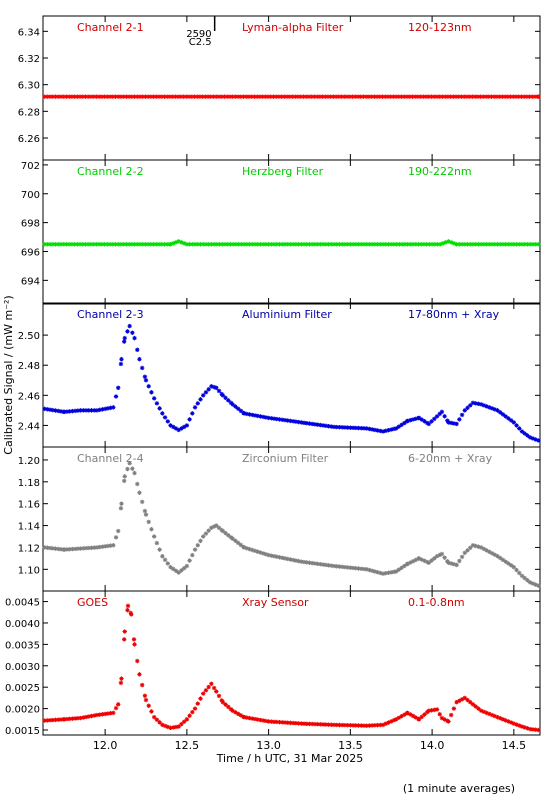  Describe the element at coordinates (30, 281) in the screenshot. I see `y-tick-label: 694` at that location.